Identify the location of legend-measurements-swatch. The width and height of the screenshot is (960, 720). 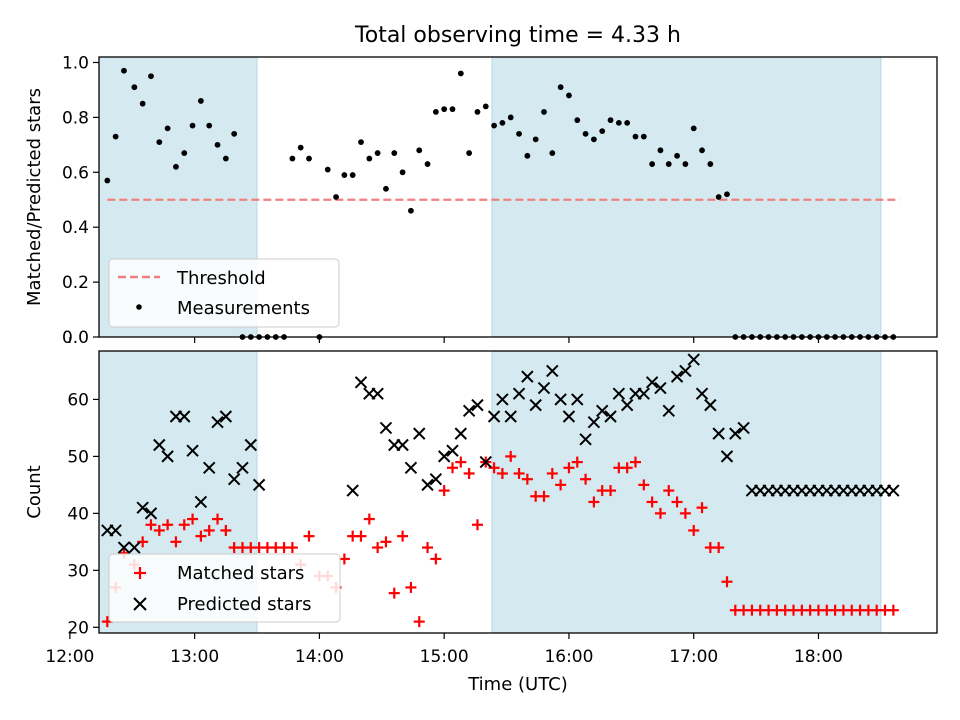
(139, 307).